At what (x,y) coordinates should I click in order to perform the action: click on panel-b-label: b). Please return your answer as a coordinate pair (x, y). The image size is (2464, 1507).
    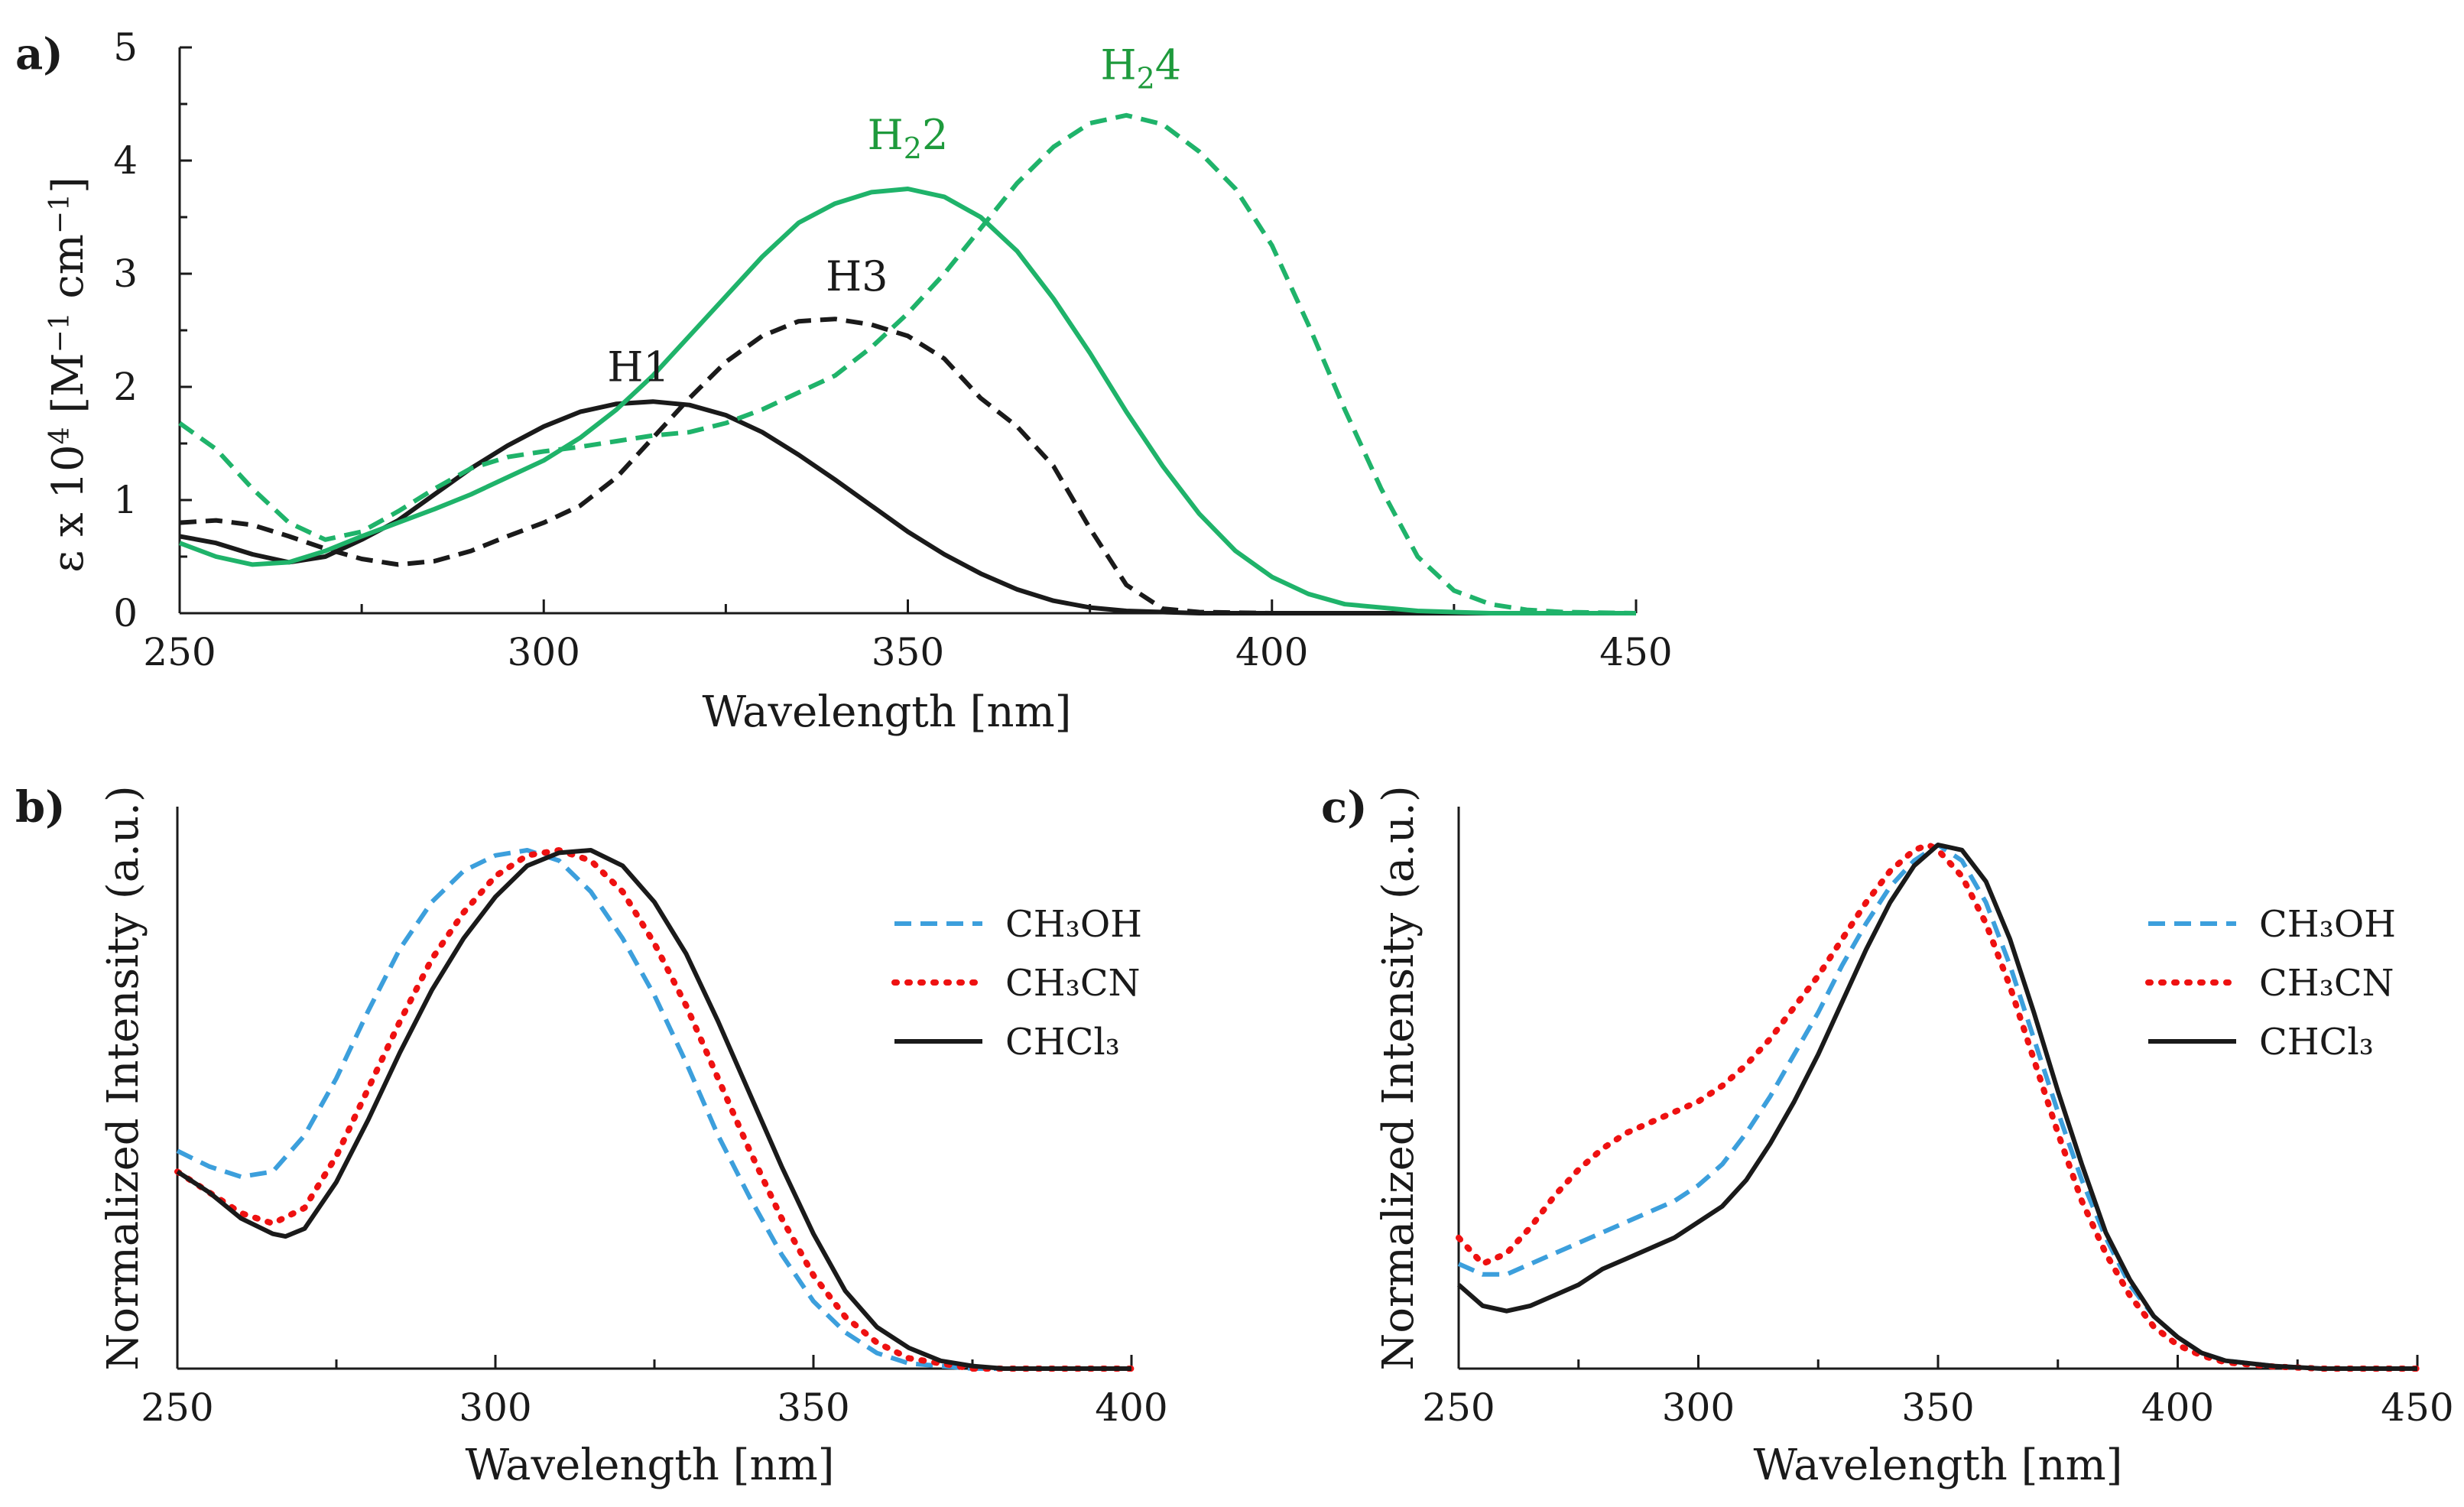
    Looking at the image, I should click on (40, 807).